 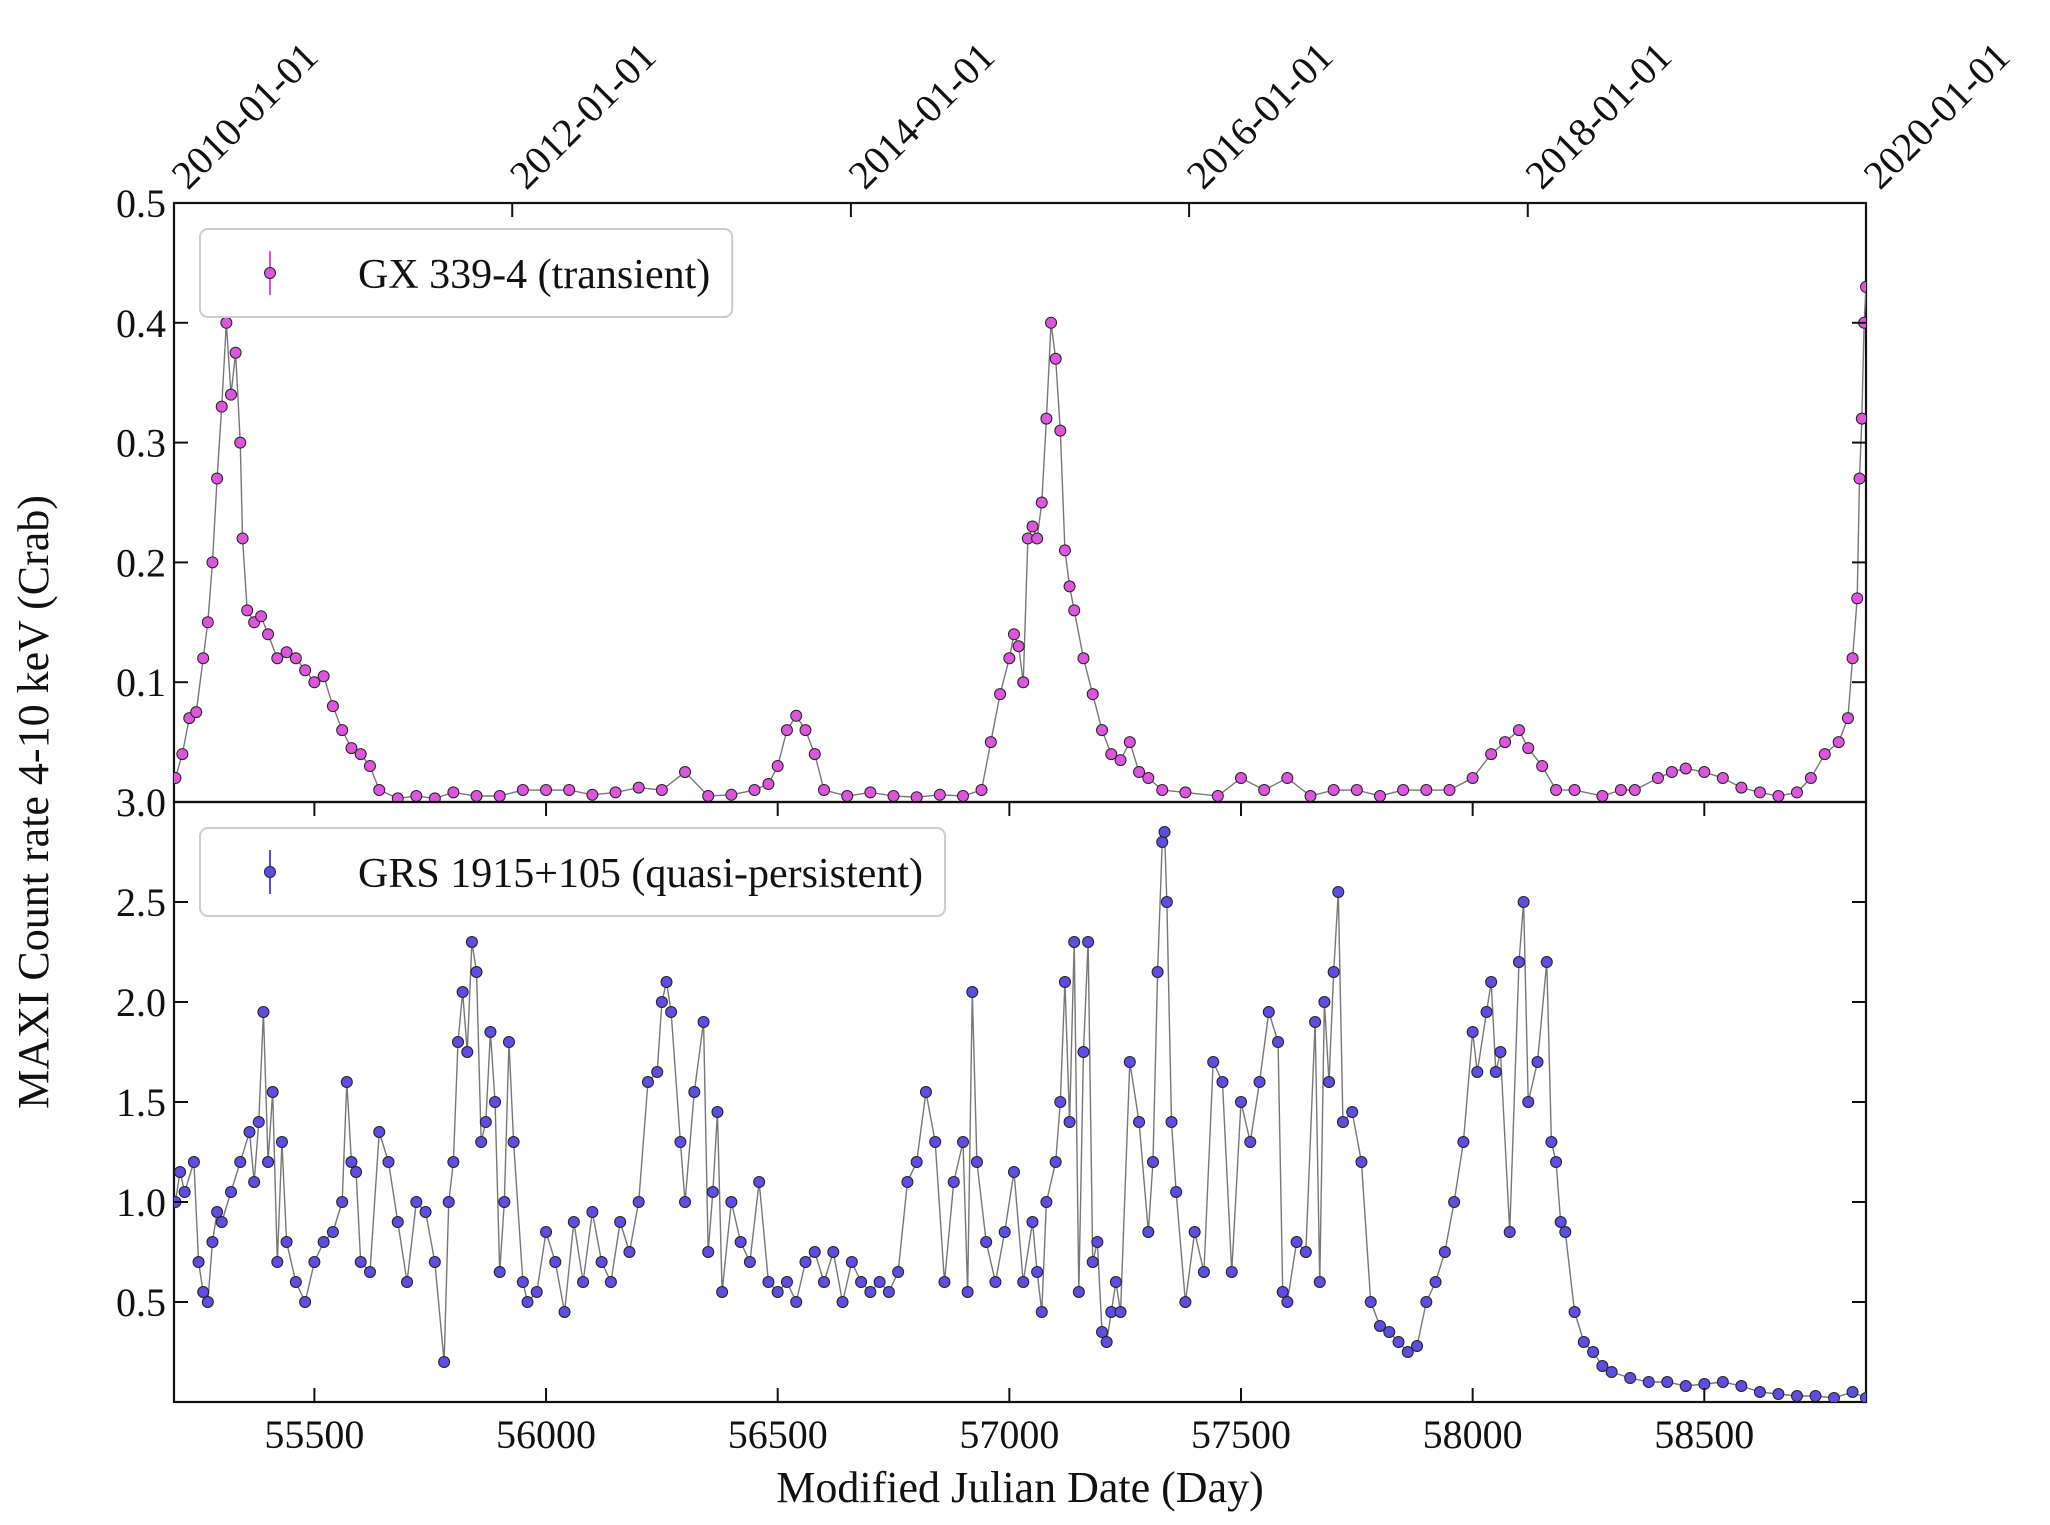 What do you see at coordinates (640, 874) in the screenshot?
I see `legend-label: GRS 1915+105 (quasi-persistent)` at bounding box center [640, 874].